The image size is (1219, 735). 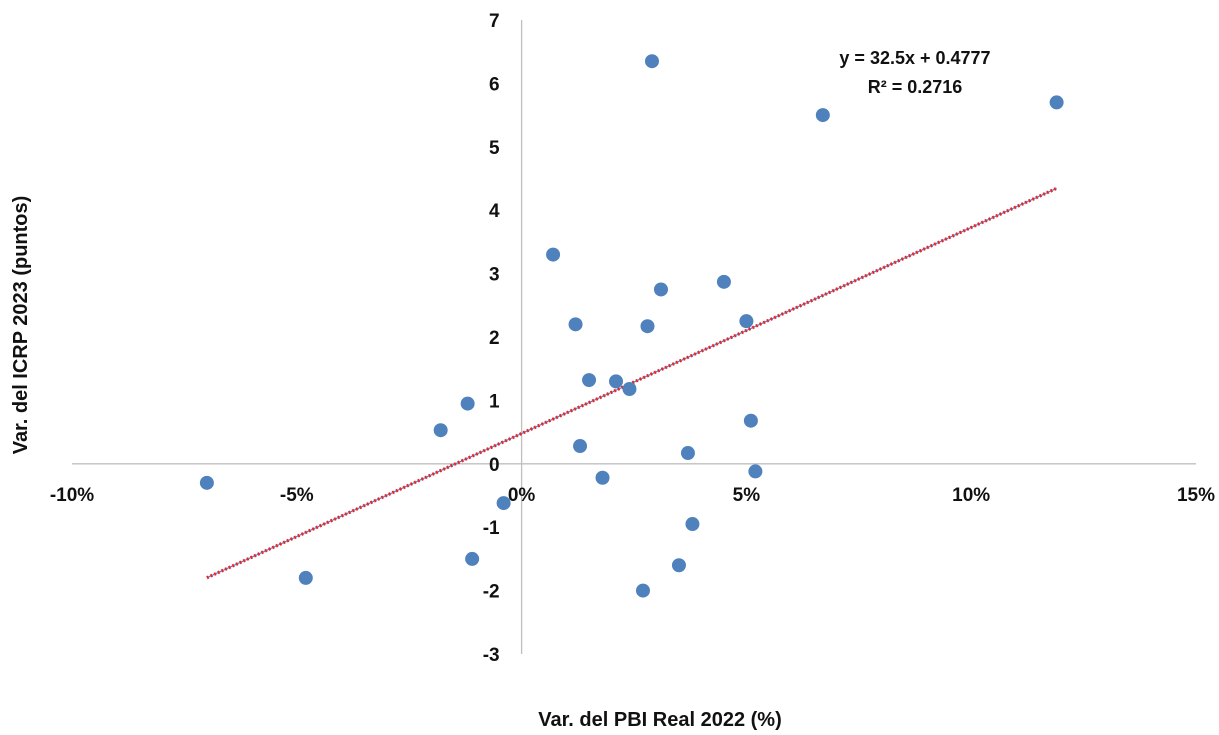 What do you see at coordinates (632, 495) in the screenshot?
I see `x-tick-labels: -10% -5% 0% 5% 10% 15%` at bounding box center [632, 495].